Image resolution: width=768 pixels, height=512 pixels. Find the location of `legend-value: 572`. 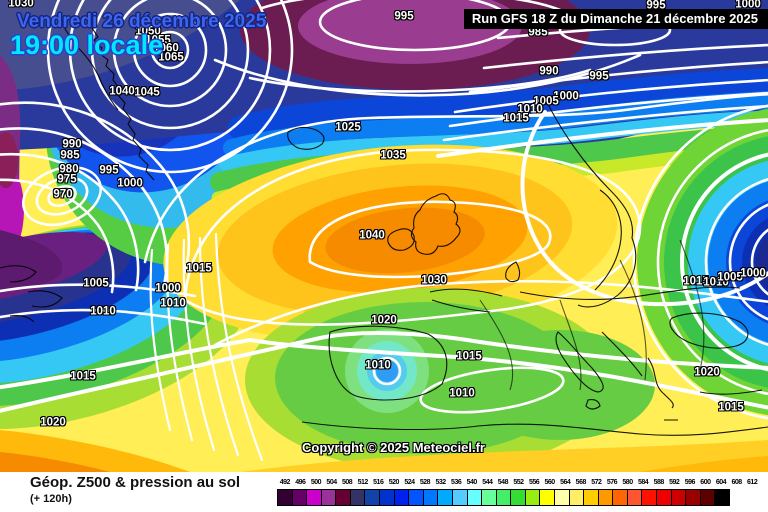

legend-value: 572 is located at coordinates (596, 482).